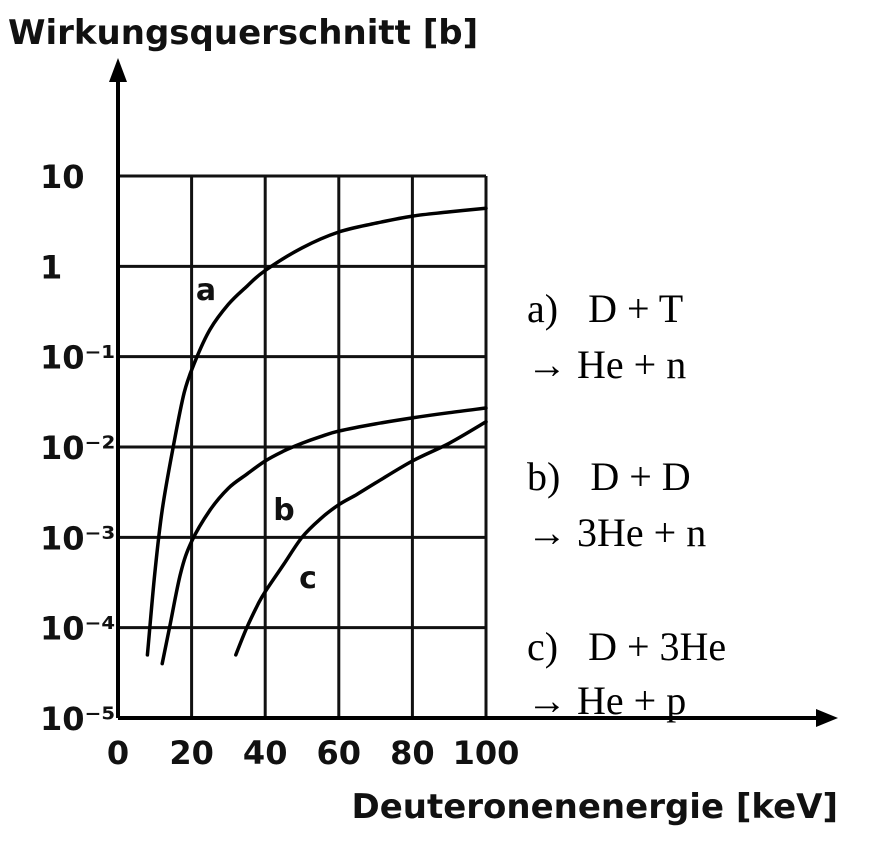  What do you see at coordinates (191, 753) in the screenshot?
I see `x-tick-label: 20` at bounding box center [191, 753].